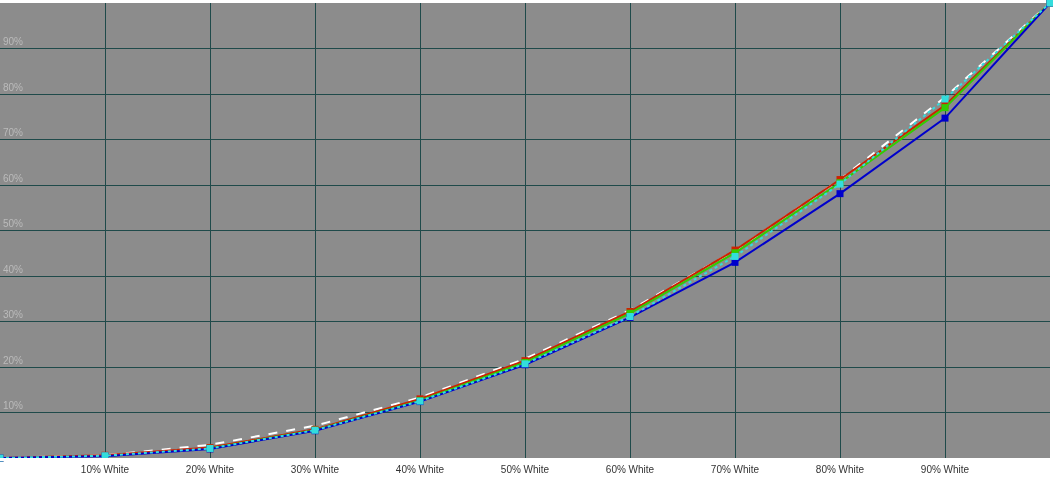  I want to click on x-tick-label: 90% White, so click(945, 469).